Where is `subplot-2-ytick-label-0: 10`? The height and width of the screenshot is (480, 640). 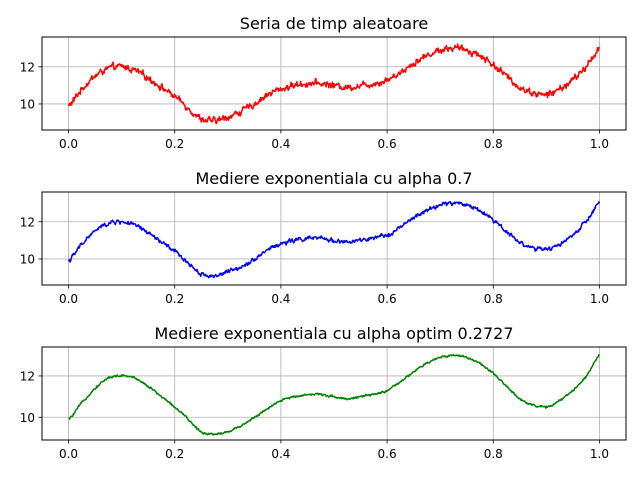
subplot-2-ytick-label-0: 10 is located at coordinates (27, 259).